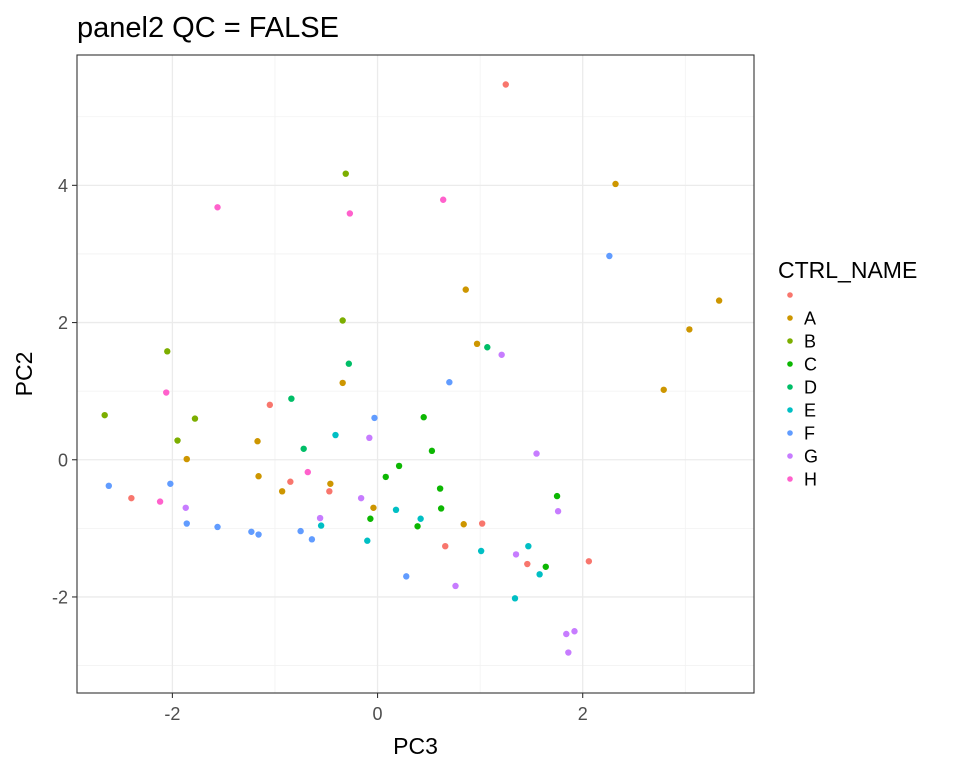 Image resolution: width=960 pixels, height=768 pixels. What do you see at coordinates (810, 388) in the screenshot?
I see `legend-label: D` at bounding box center [810, 388].